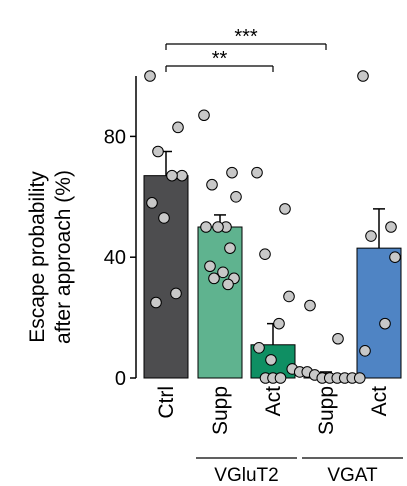 Image resolution: width=407 pixels, height=486 pixels. I want to click on significance-brackets: *****, so click(246, 49).